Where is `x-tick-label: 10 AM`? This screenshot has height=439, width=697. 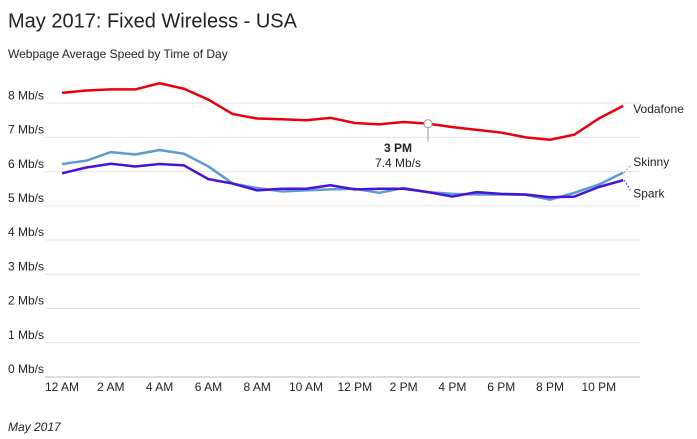
x-tick-label: 10 AM is located at coordinates (306, 387).